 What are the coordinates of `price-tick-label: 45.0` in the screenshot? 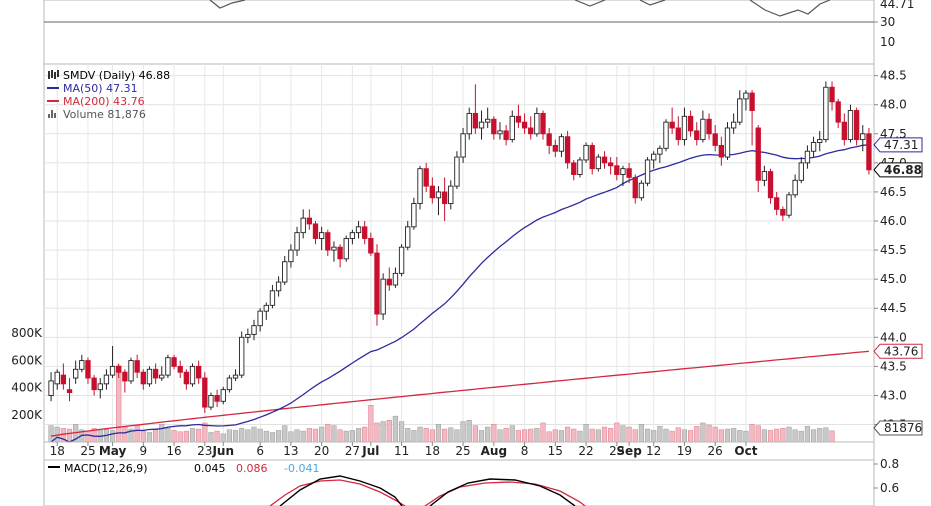 It's located at (893, 279).